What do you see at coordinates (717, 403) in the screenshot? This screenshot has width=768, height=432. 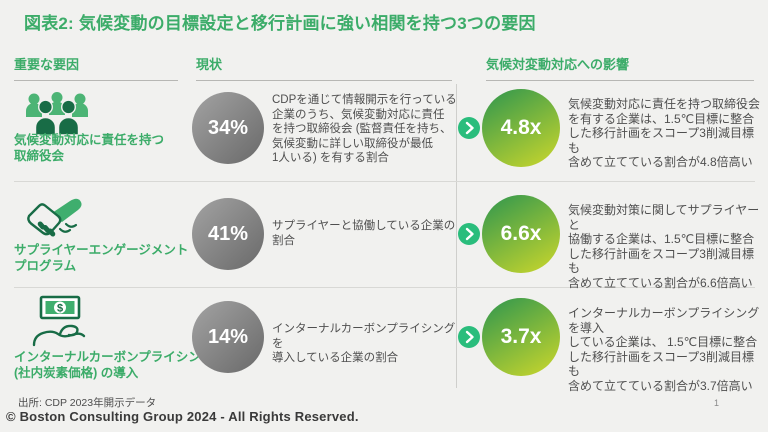 I see `page-number: 1` at bounding box center [717, 403].